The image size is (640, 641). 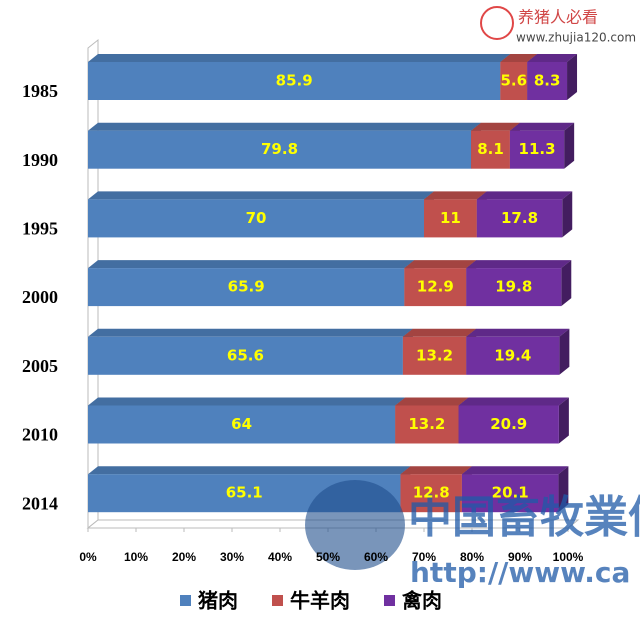 I want to click on value-label: 5.6, so click(x=513, y=81).